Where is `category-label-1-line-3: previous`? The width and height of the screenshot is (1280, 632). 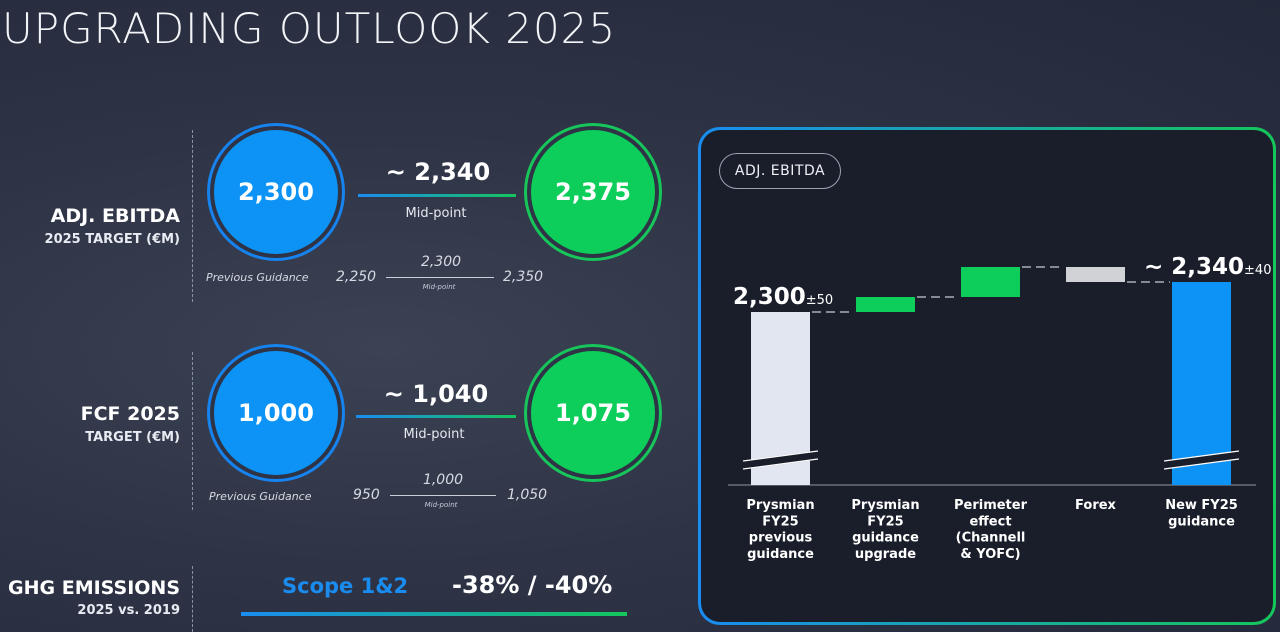 category-label-1-line-3: previous is located at coordinates (781, 538).